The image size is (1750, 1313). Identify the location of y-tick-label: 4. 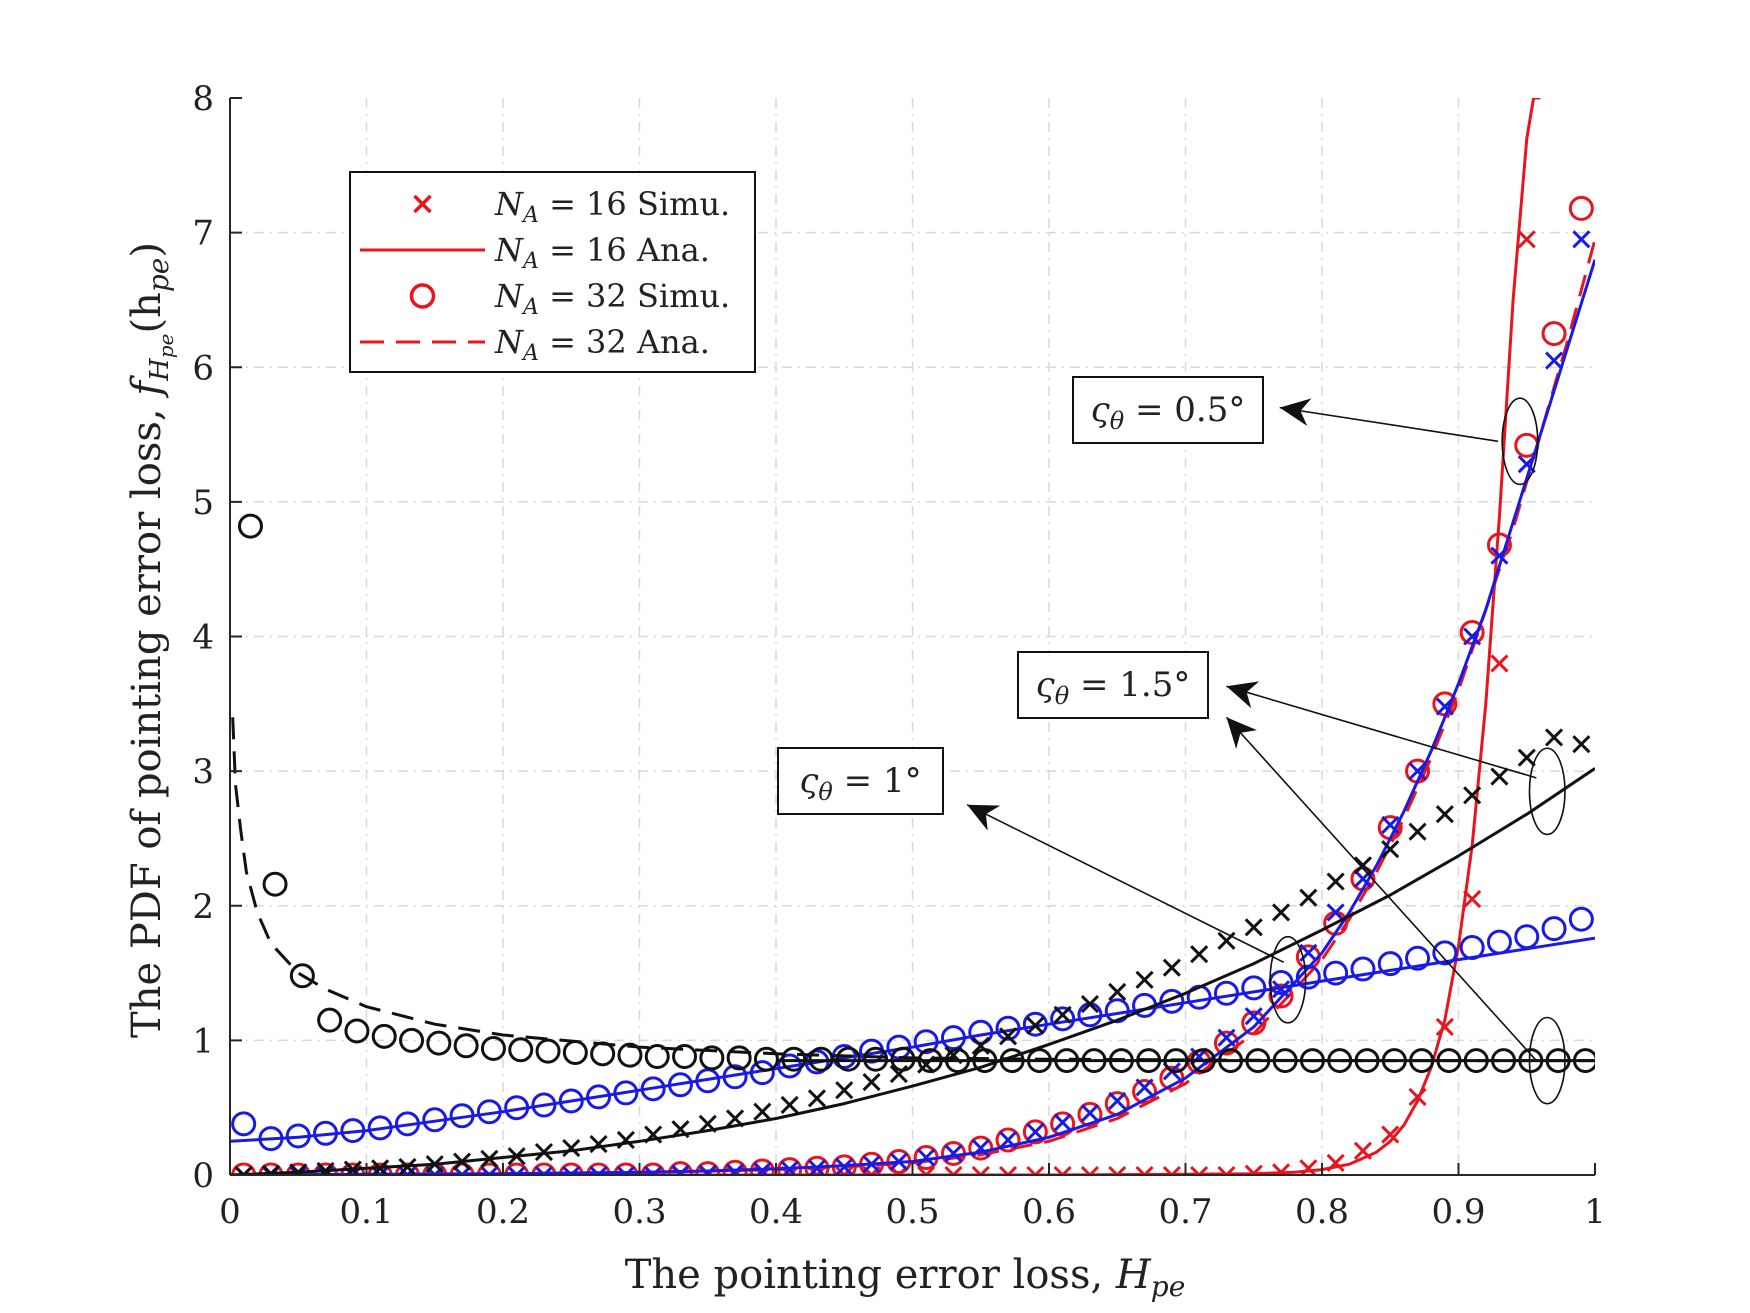
(203, 638).